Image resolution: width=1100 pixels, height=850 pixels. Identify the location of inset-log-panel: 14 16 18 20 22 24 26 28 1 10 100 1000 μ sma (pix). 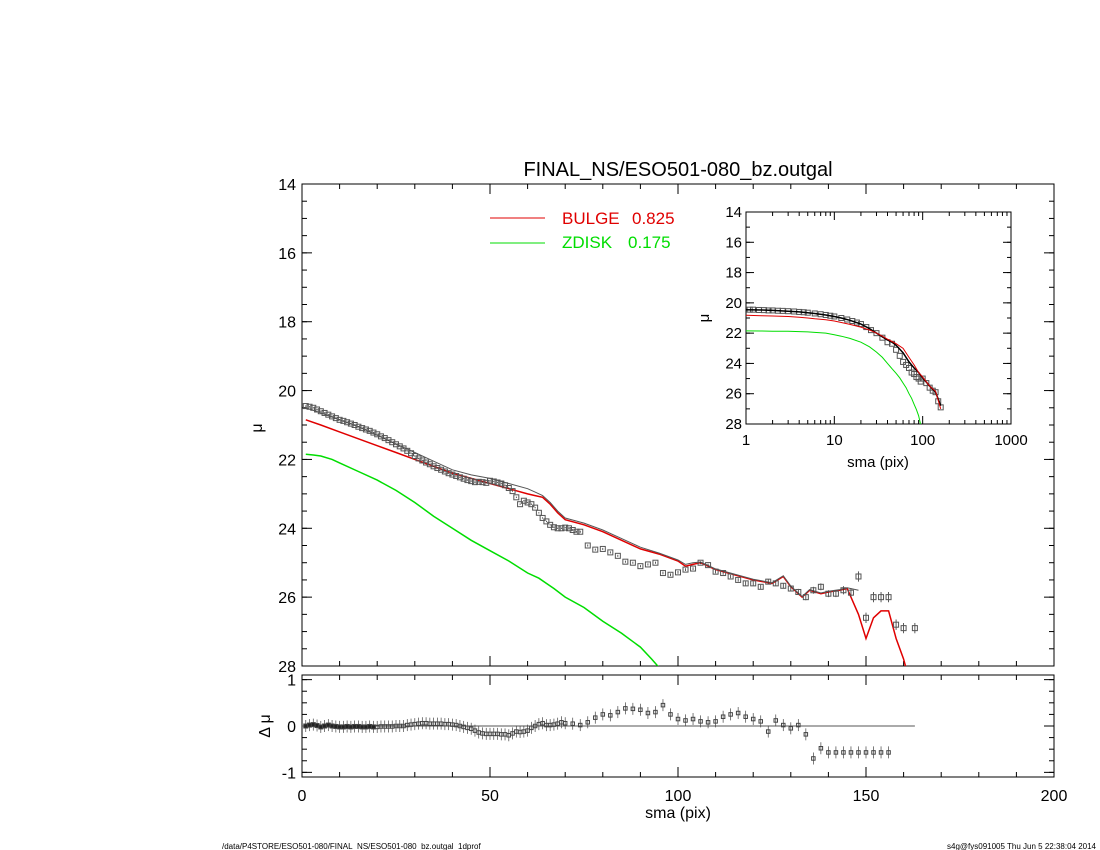
(862, 337).